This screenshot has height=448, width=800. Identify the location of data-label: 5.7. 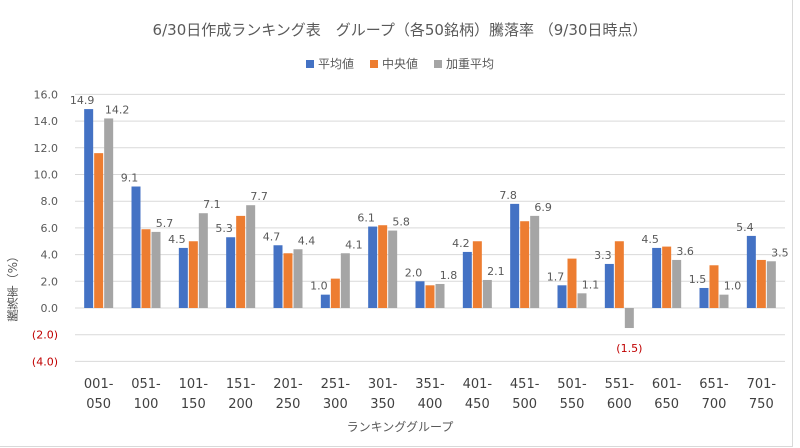
(165, 223).